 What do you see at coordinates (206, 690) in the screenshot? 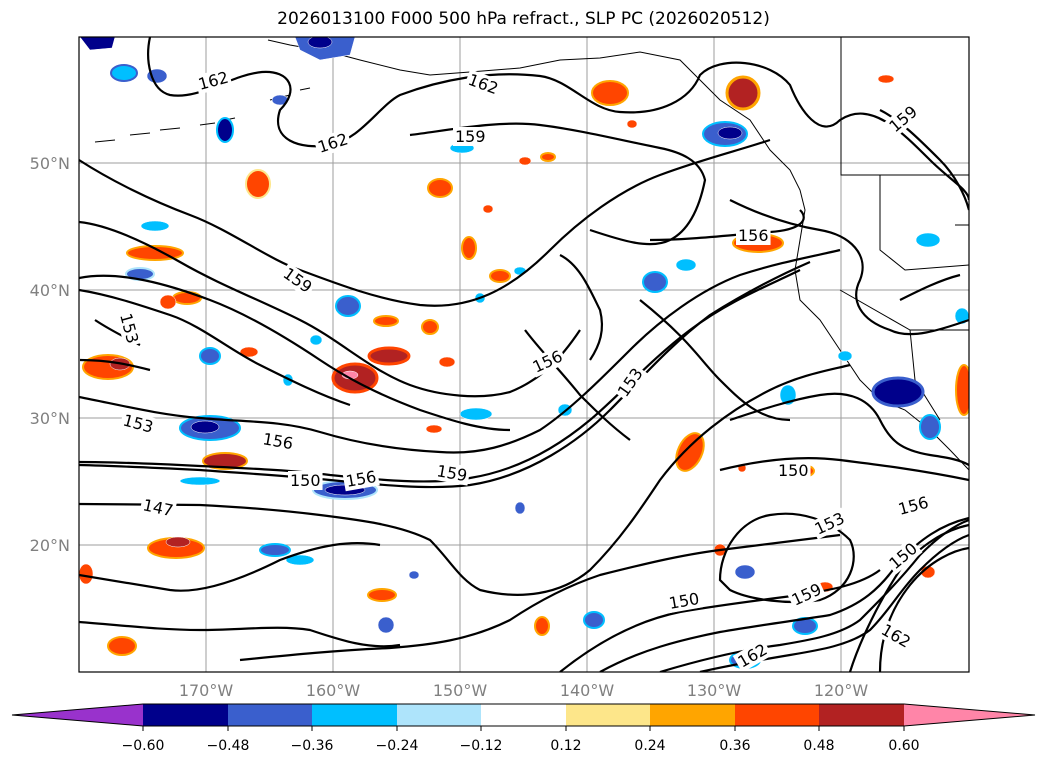
I see `lon-label: 170°W` at bounding box center [206, 690].